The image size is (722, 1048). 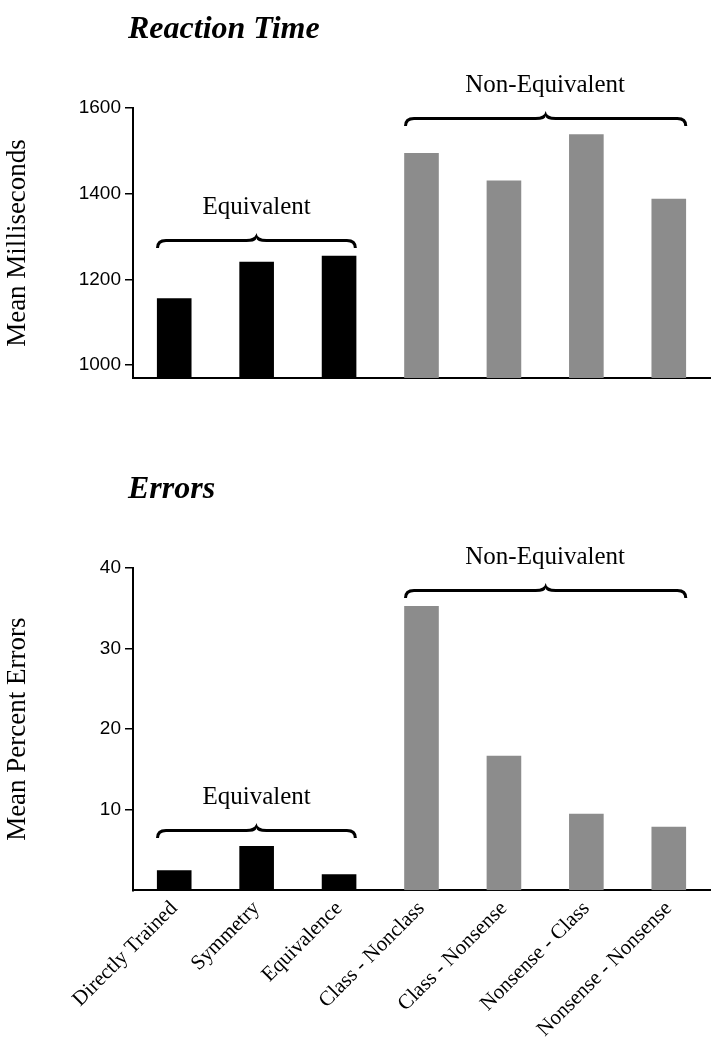 I want to click on y-tick-label: 1600, so click(x=99, y=107).